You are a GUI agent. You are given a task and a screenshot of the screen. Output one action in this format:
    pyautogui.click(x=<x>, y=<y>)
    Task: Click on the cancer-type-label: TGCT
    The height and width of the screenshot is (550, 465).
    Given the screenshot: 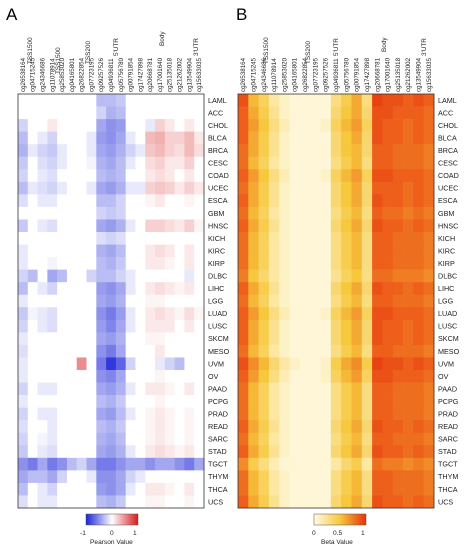 What is the action you would take?
    pyautogui.click(x=448, y=464)
    